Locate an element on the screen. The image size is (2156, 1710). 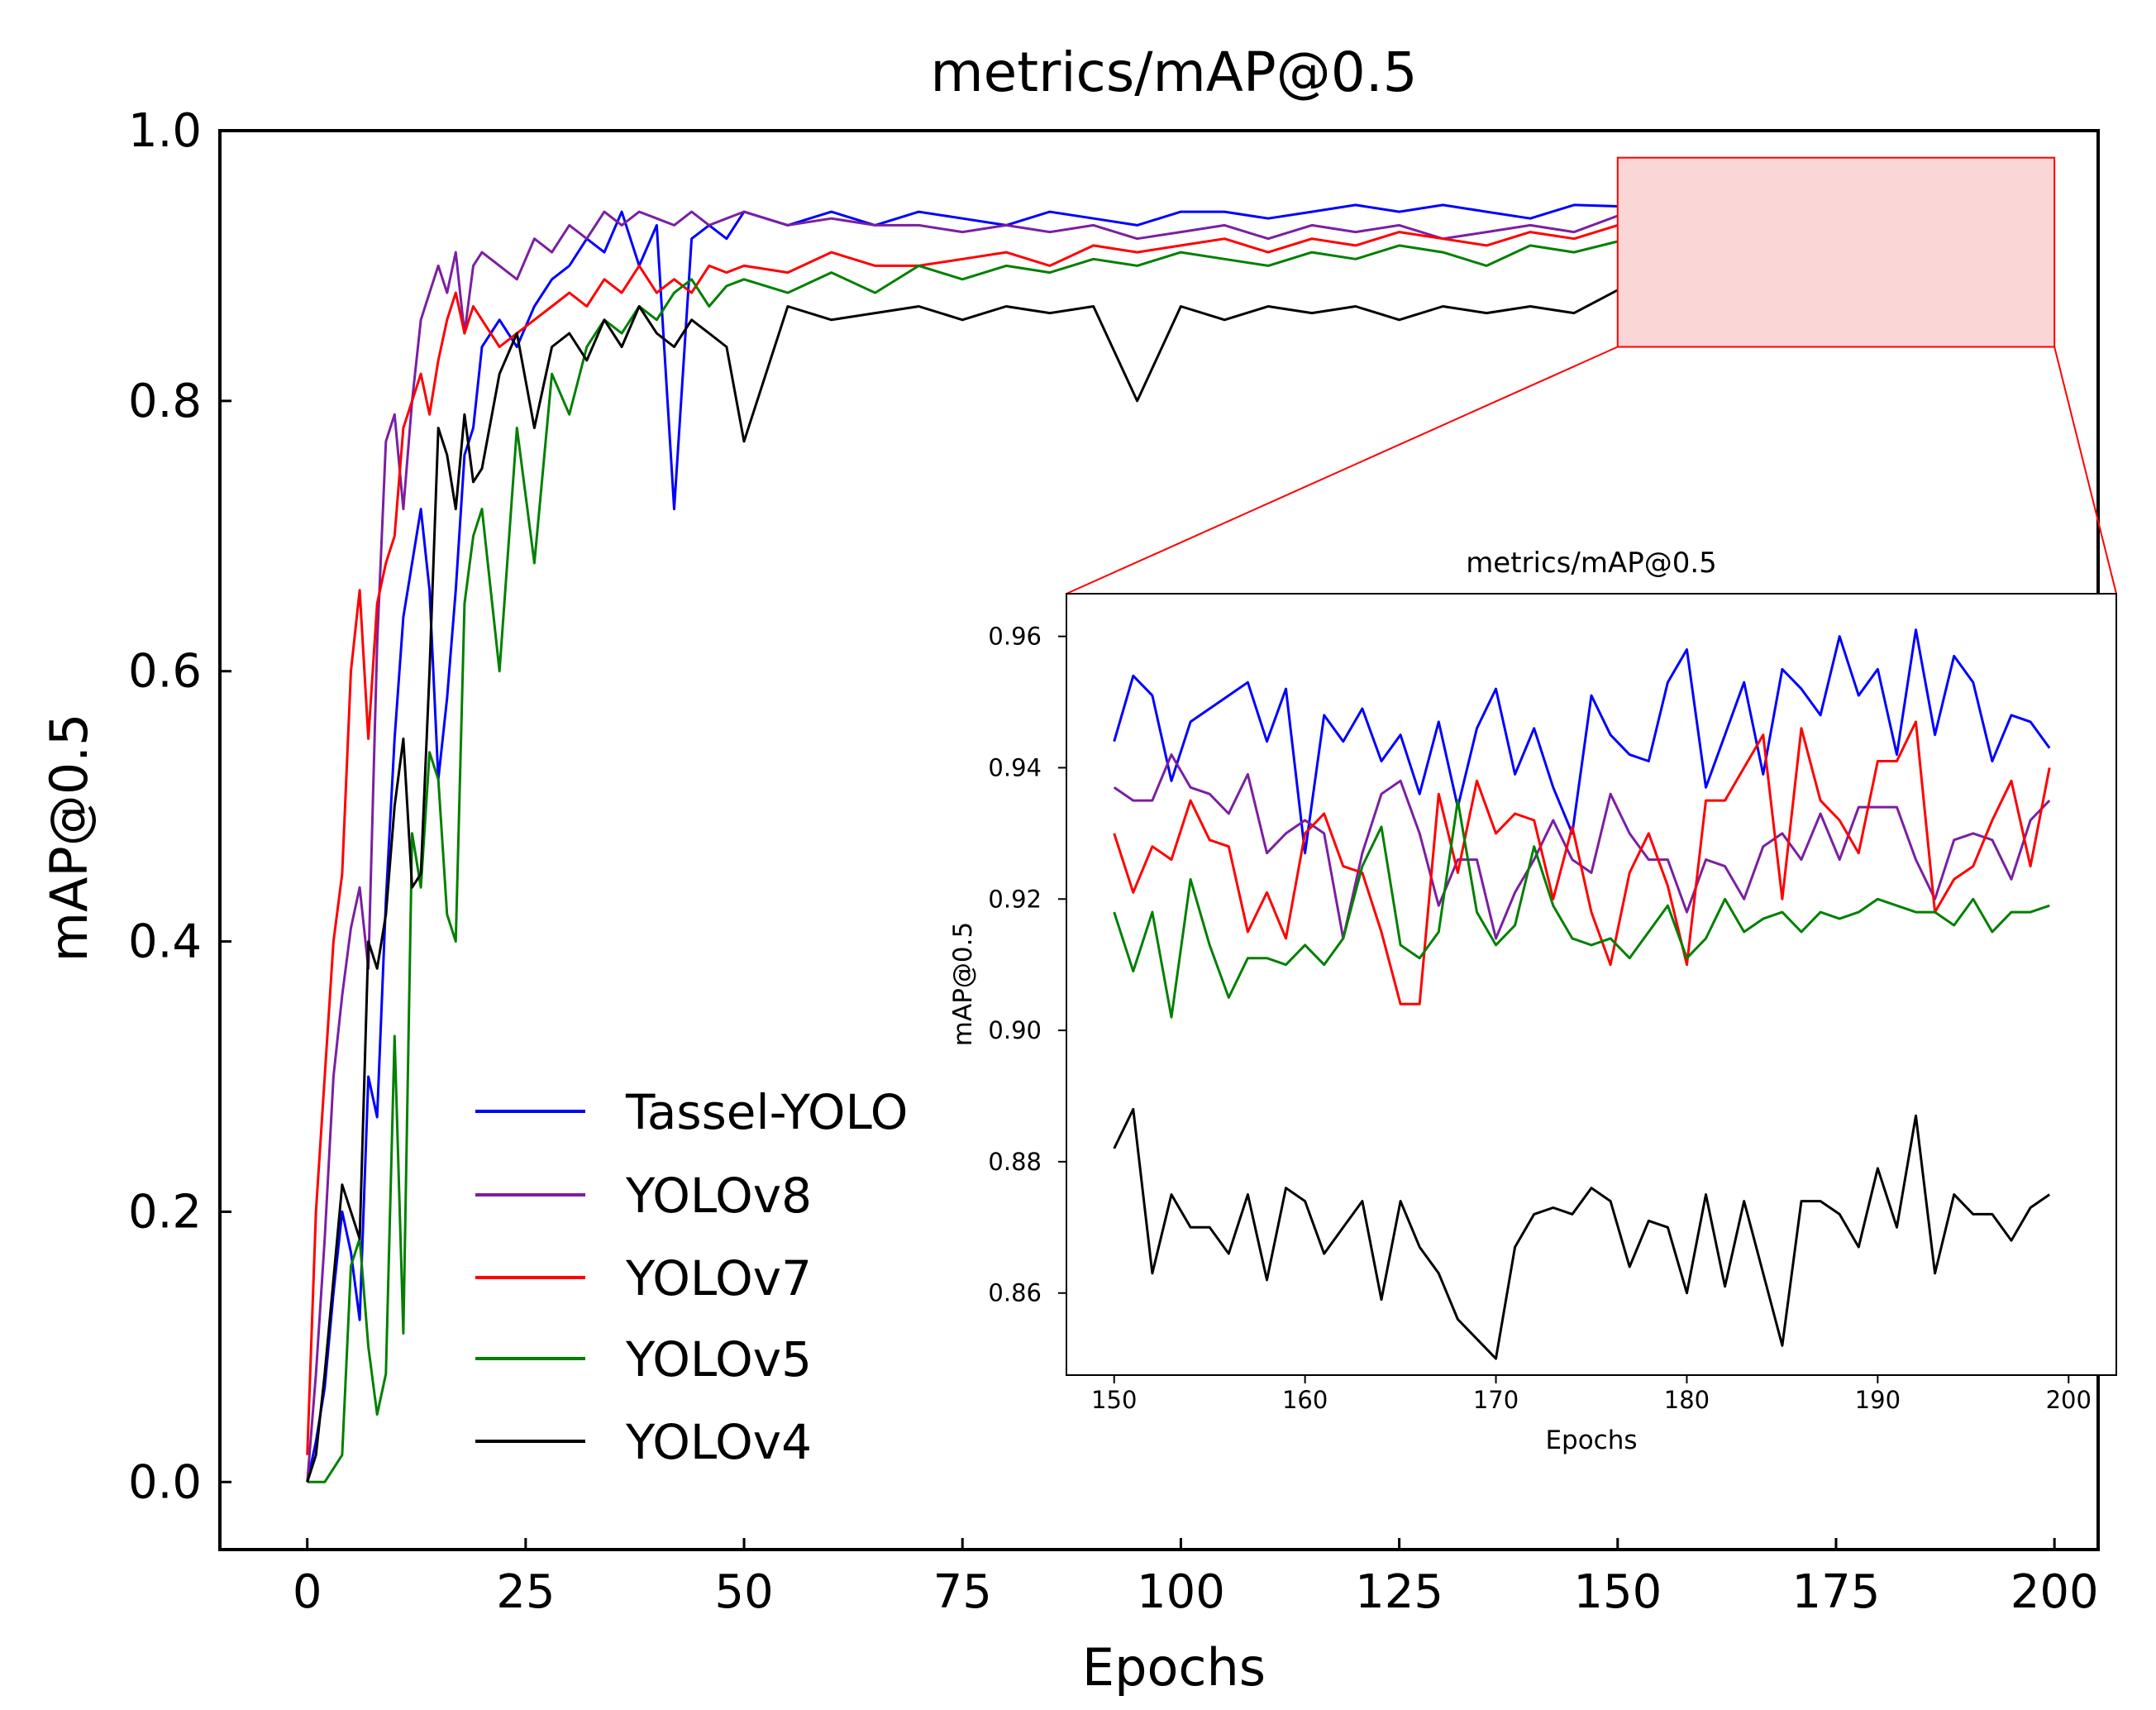
main-y-axis-ticks: 0.0 0.2 0.4 0.6 0.8 1.0 is located at coordinates (179, 806).